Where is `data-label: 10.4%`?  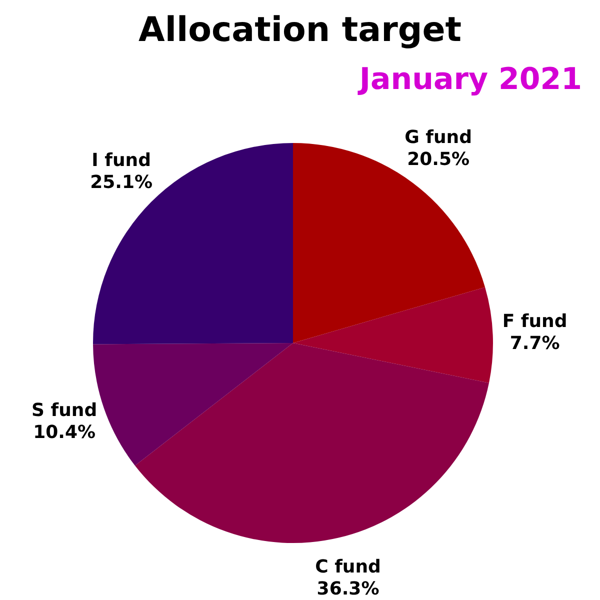 data-label: 10.4% is located at coordinates (64, 432).